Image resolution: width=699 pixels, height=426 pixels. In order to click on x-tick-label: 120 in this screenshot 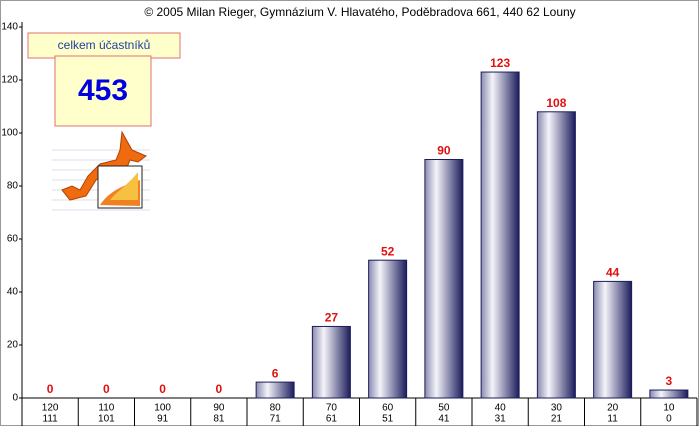, I will do `click(50, 408)`.